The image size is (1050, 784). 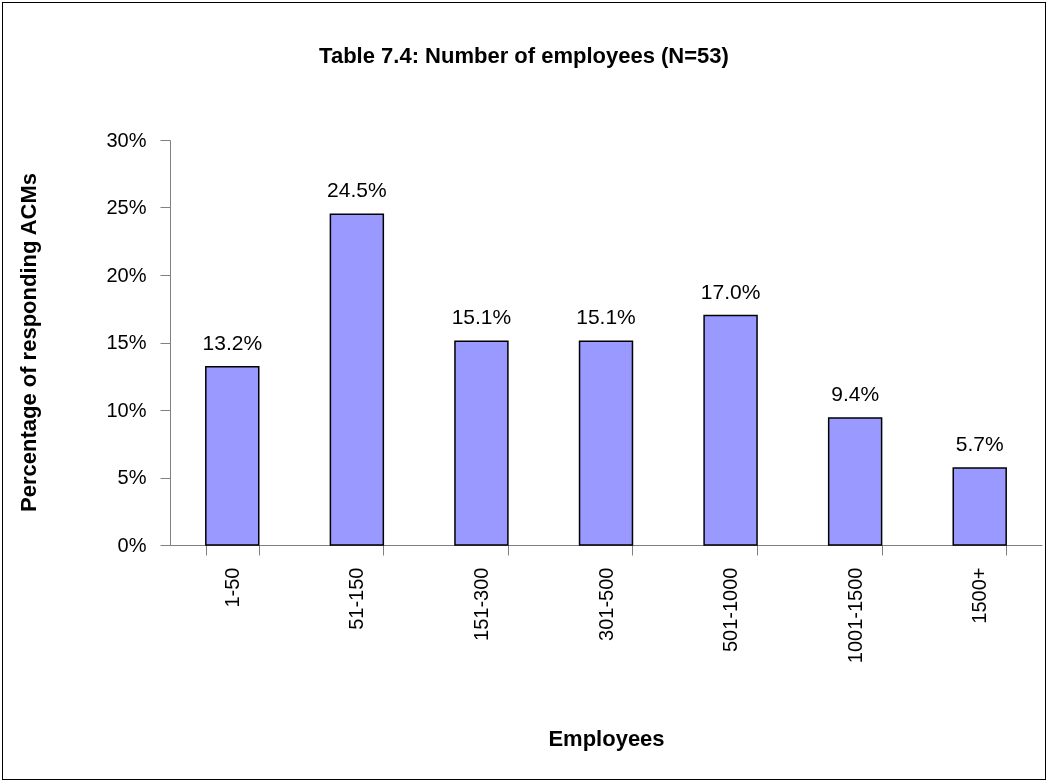 What do you see at coordinates (126, 409) in the screenshot?
I see `y-tick-label: 10%` at bounding box center [126, 409].